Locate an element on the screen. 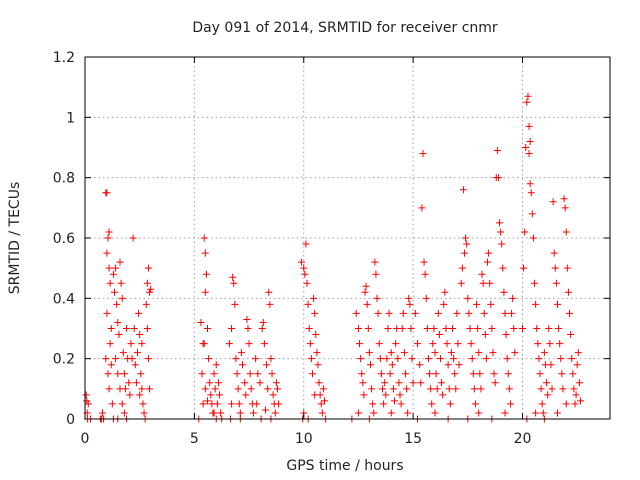  y-tick-label: 0.8 is located at coordinates (64, 179).